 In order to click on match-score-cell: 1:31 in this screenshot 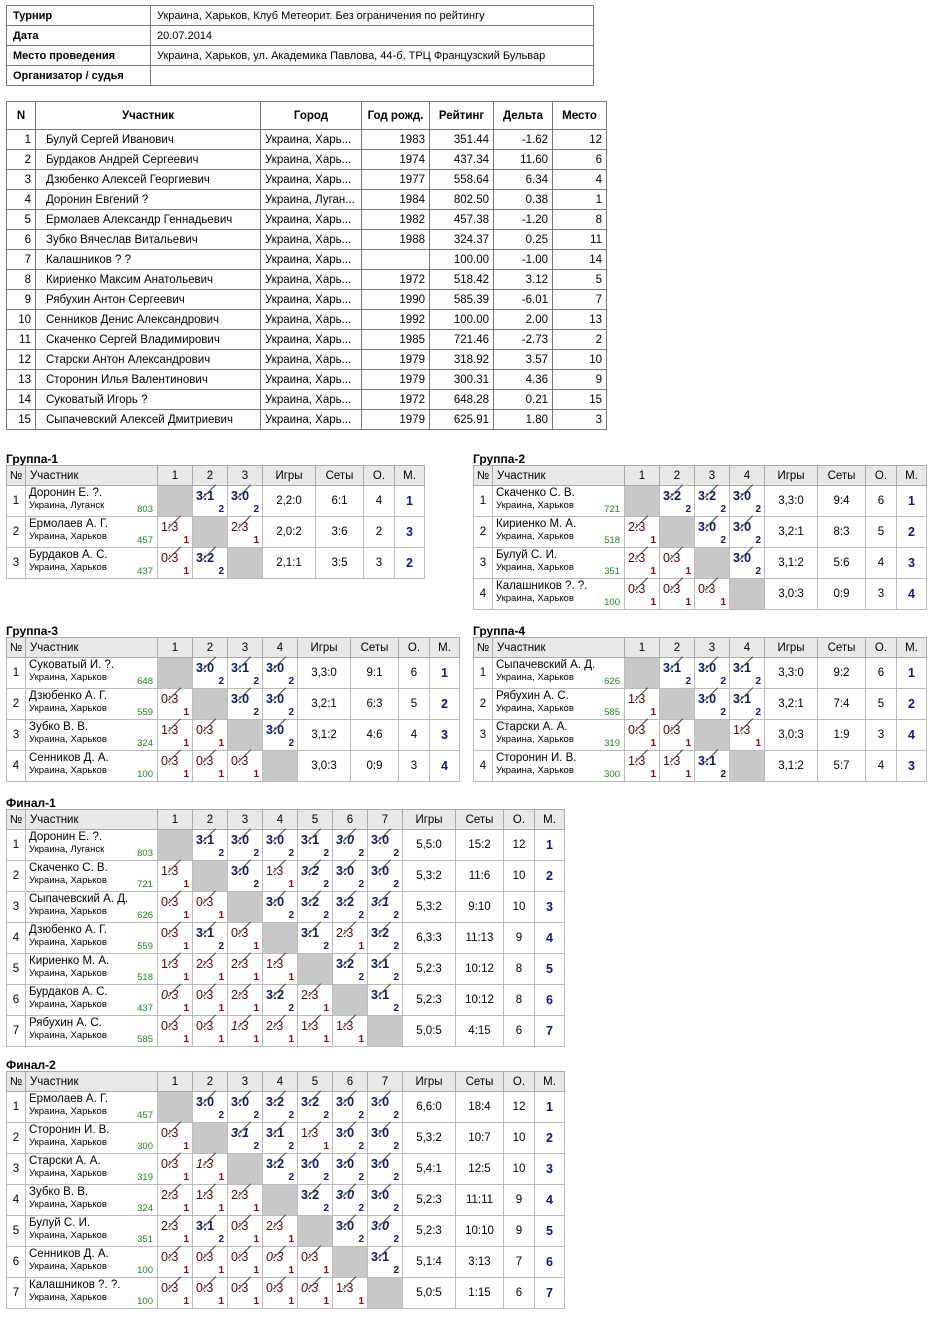, I will do `click(280, 968)`.